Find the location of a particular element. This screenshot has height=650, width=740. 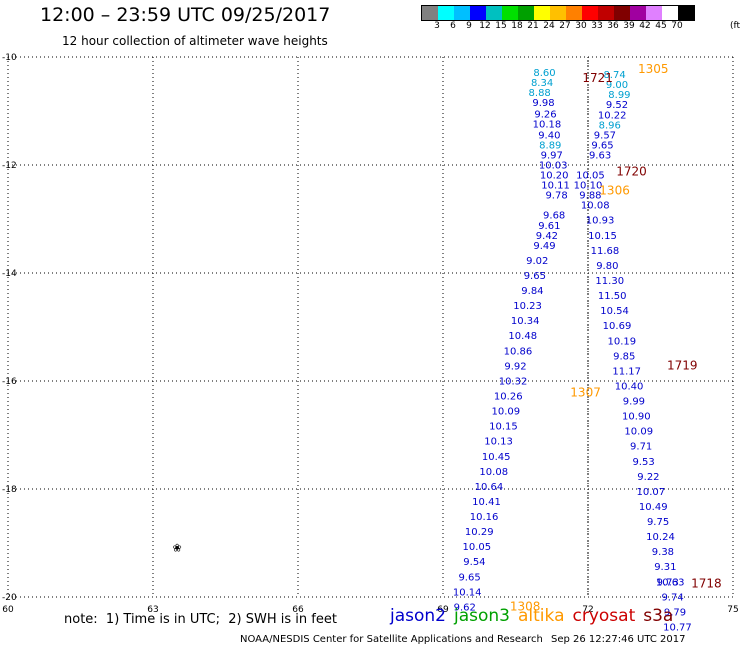

swh-value-cryosat: 10.19 is located at coordinates (622, 341).